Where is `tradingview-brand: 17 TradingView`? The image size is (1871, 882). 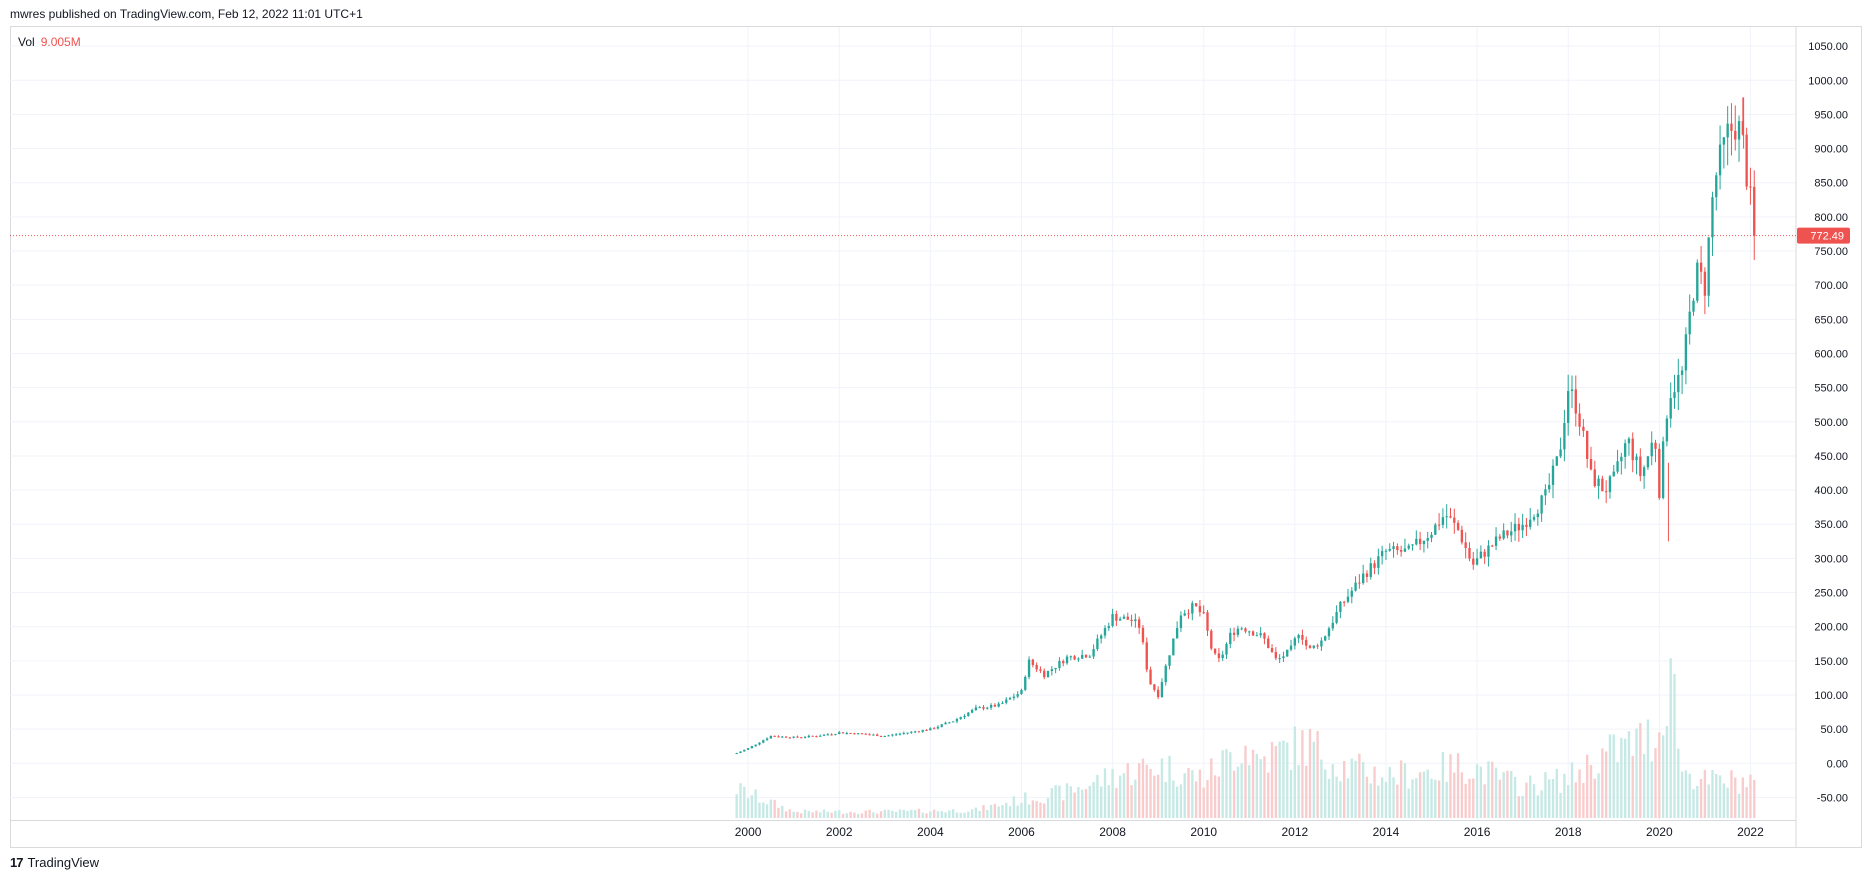
tradingview-brand: 17 TradingView is located at coordinates (54, 862).